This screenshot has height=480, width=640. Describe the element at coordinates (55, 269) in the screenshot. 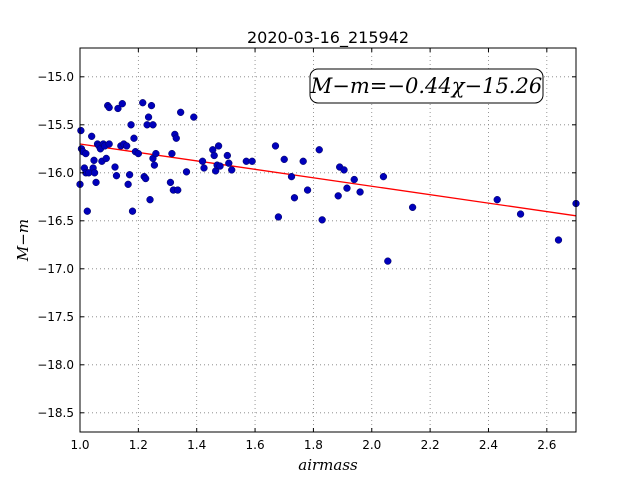

I see `y-tick-label: −17.0` at that location.